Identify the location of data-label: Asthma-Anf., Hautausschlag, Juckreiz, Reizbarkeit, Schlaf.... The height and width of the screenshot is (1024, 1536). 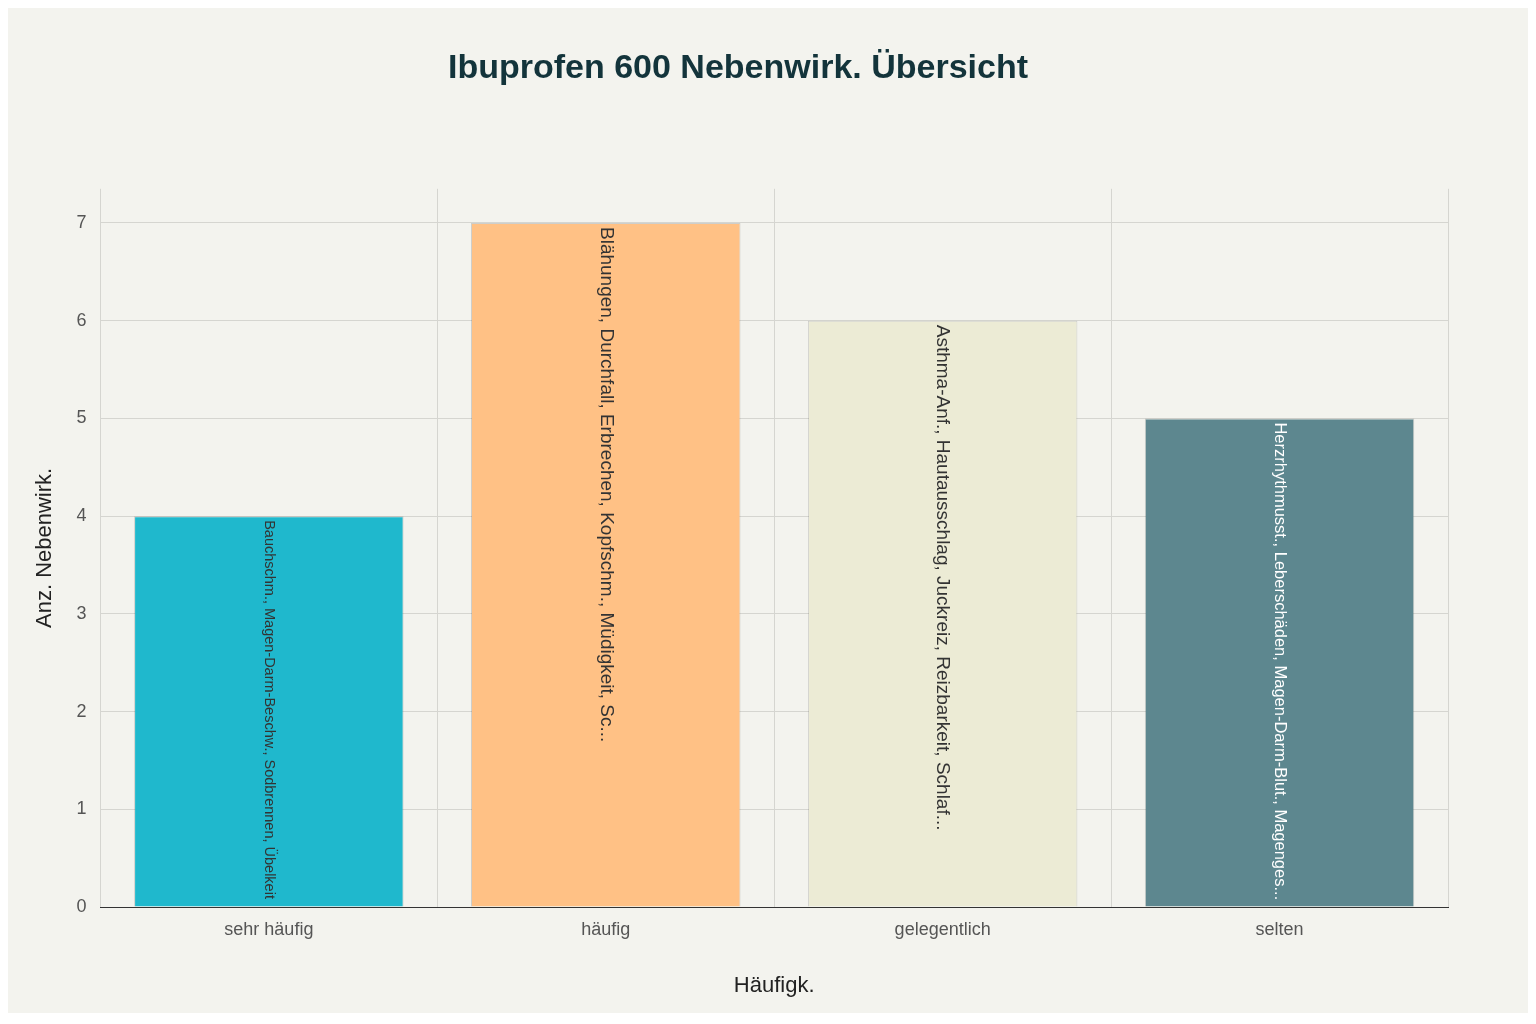
(944, 577).